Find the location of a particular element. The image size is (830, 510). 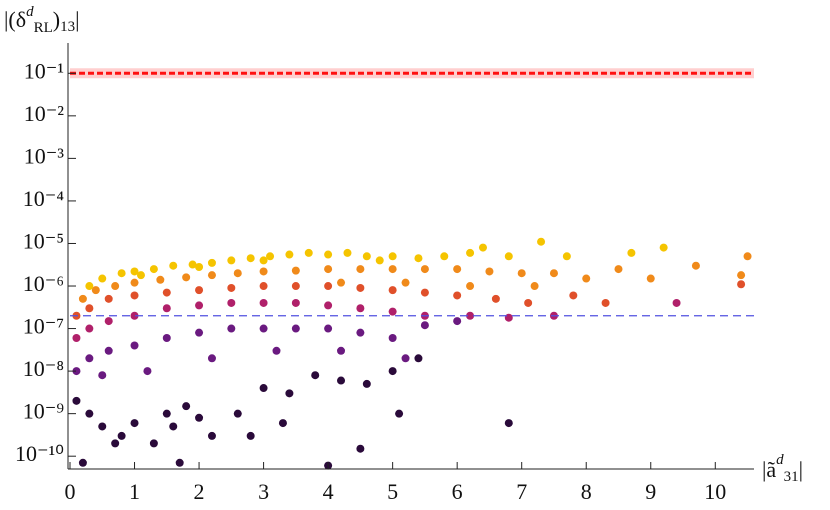

y-tick-label: 10⁻¹ is located at coordinates (44, 70).